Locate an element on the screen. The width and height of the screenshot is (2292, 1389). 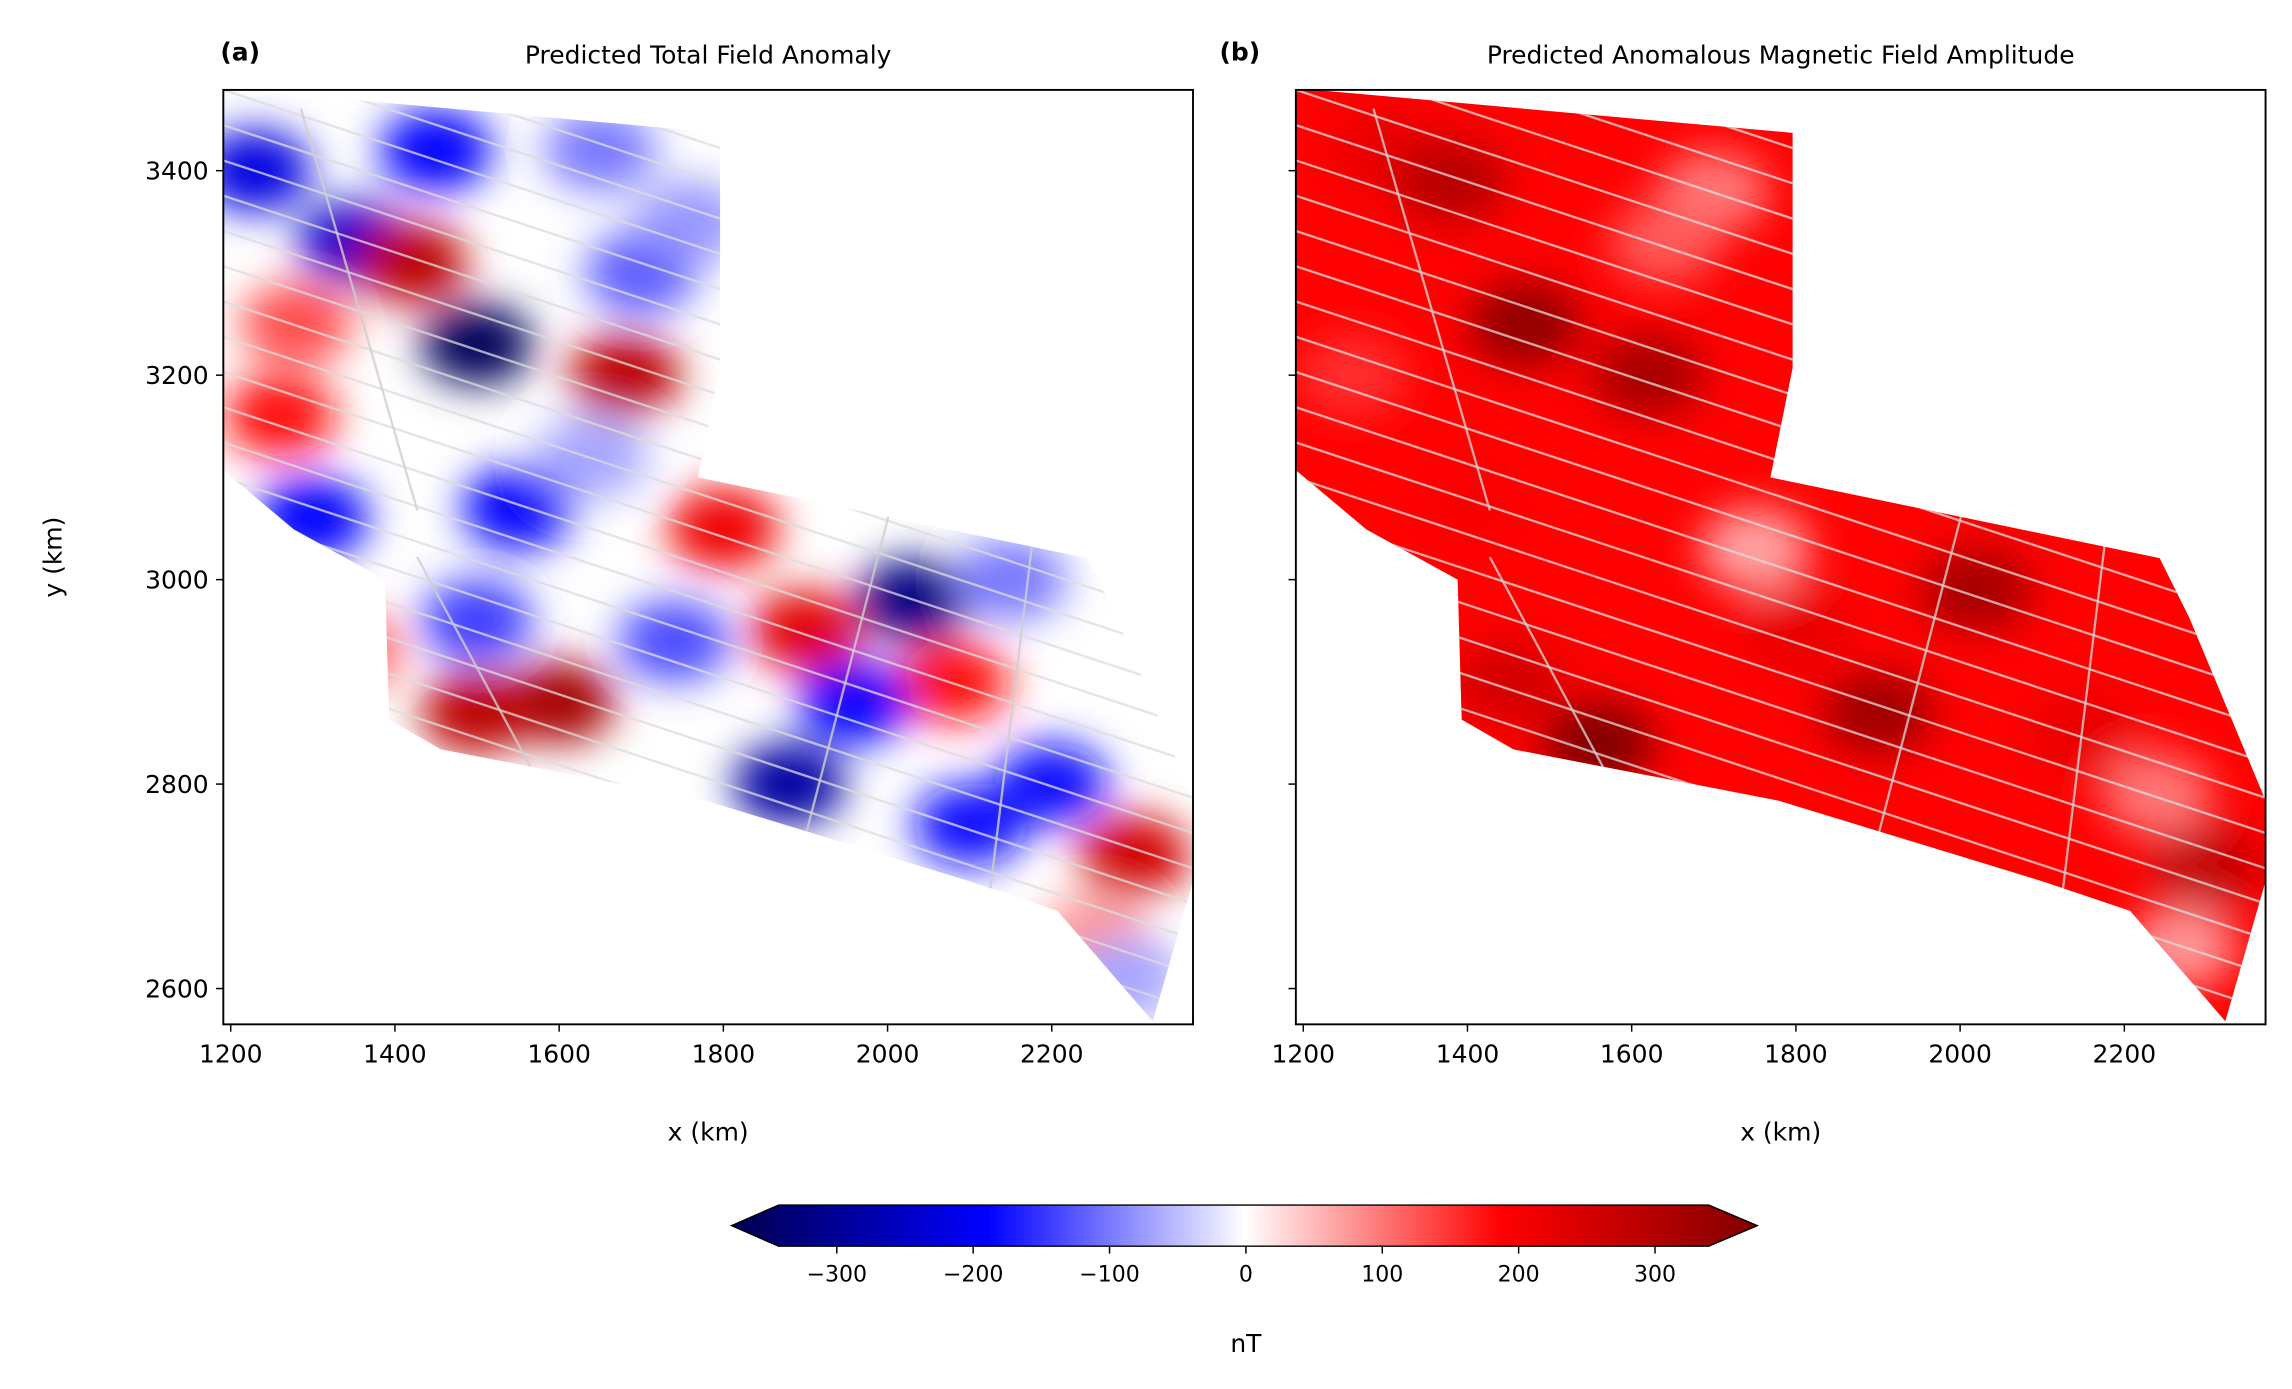
y-tick-label: 3000 is located at coordinates (177, 579).